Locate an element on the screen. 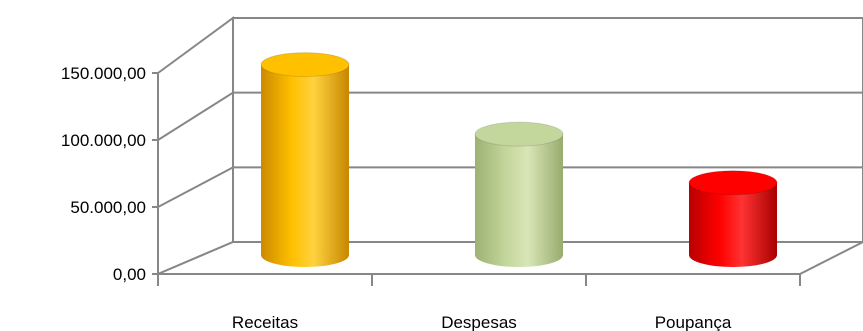 The image size is (863, 331). category-labels: Receitas Despesas Poupança is located at coordinates (482, 322).